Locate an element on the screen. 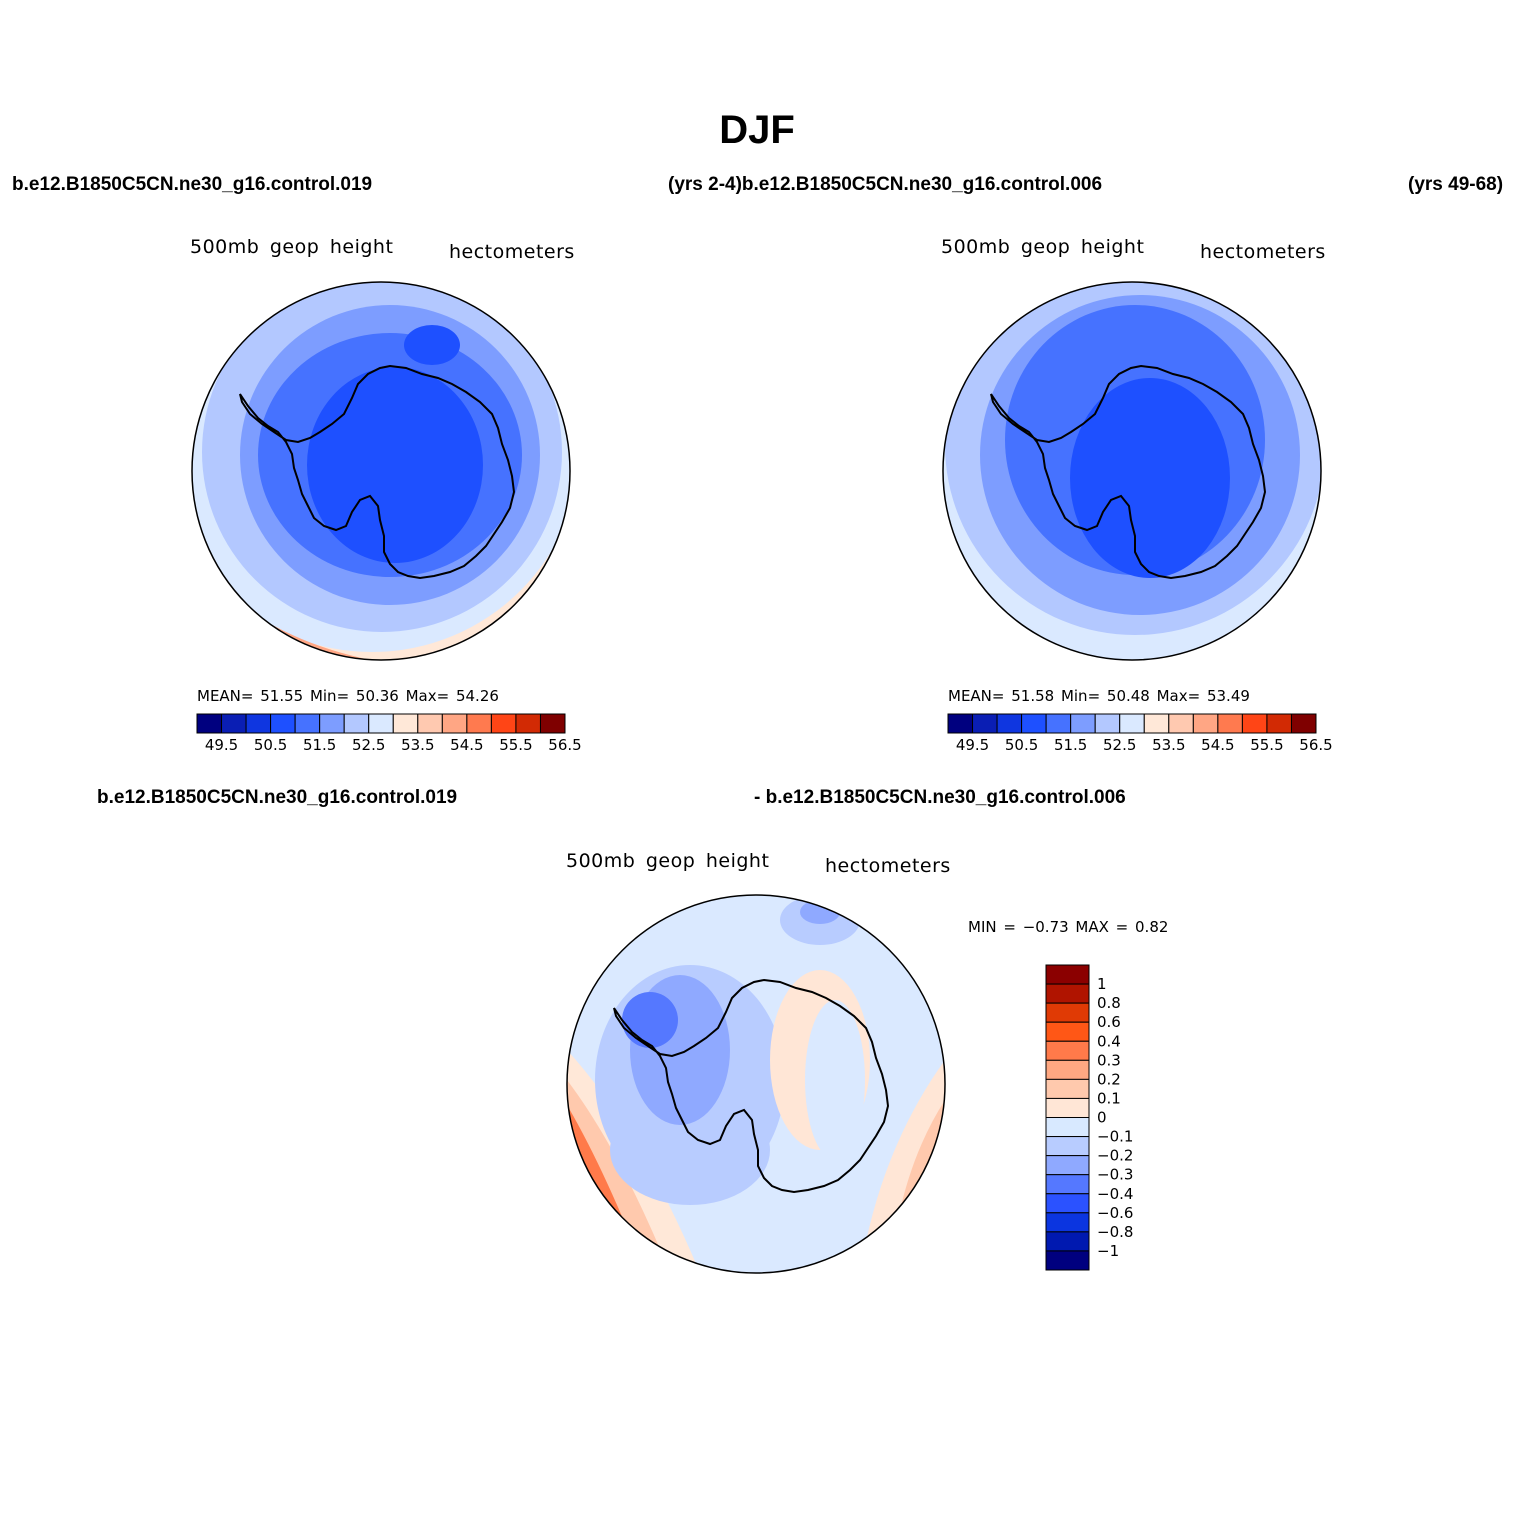 The height and width of the screenshot is (1514, 1514). panel1-colorbar-tick-label: 49.5 is located at coordinates (221, 745).